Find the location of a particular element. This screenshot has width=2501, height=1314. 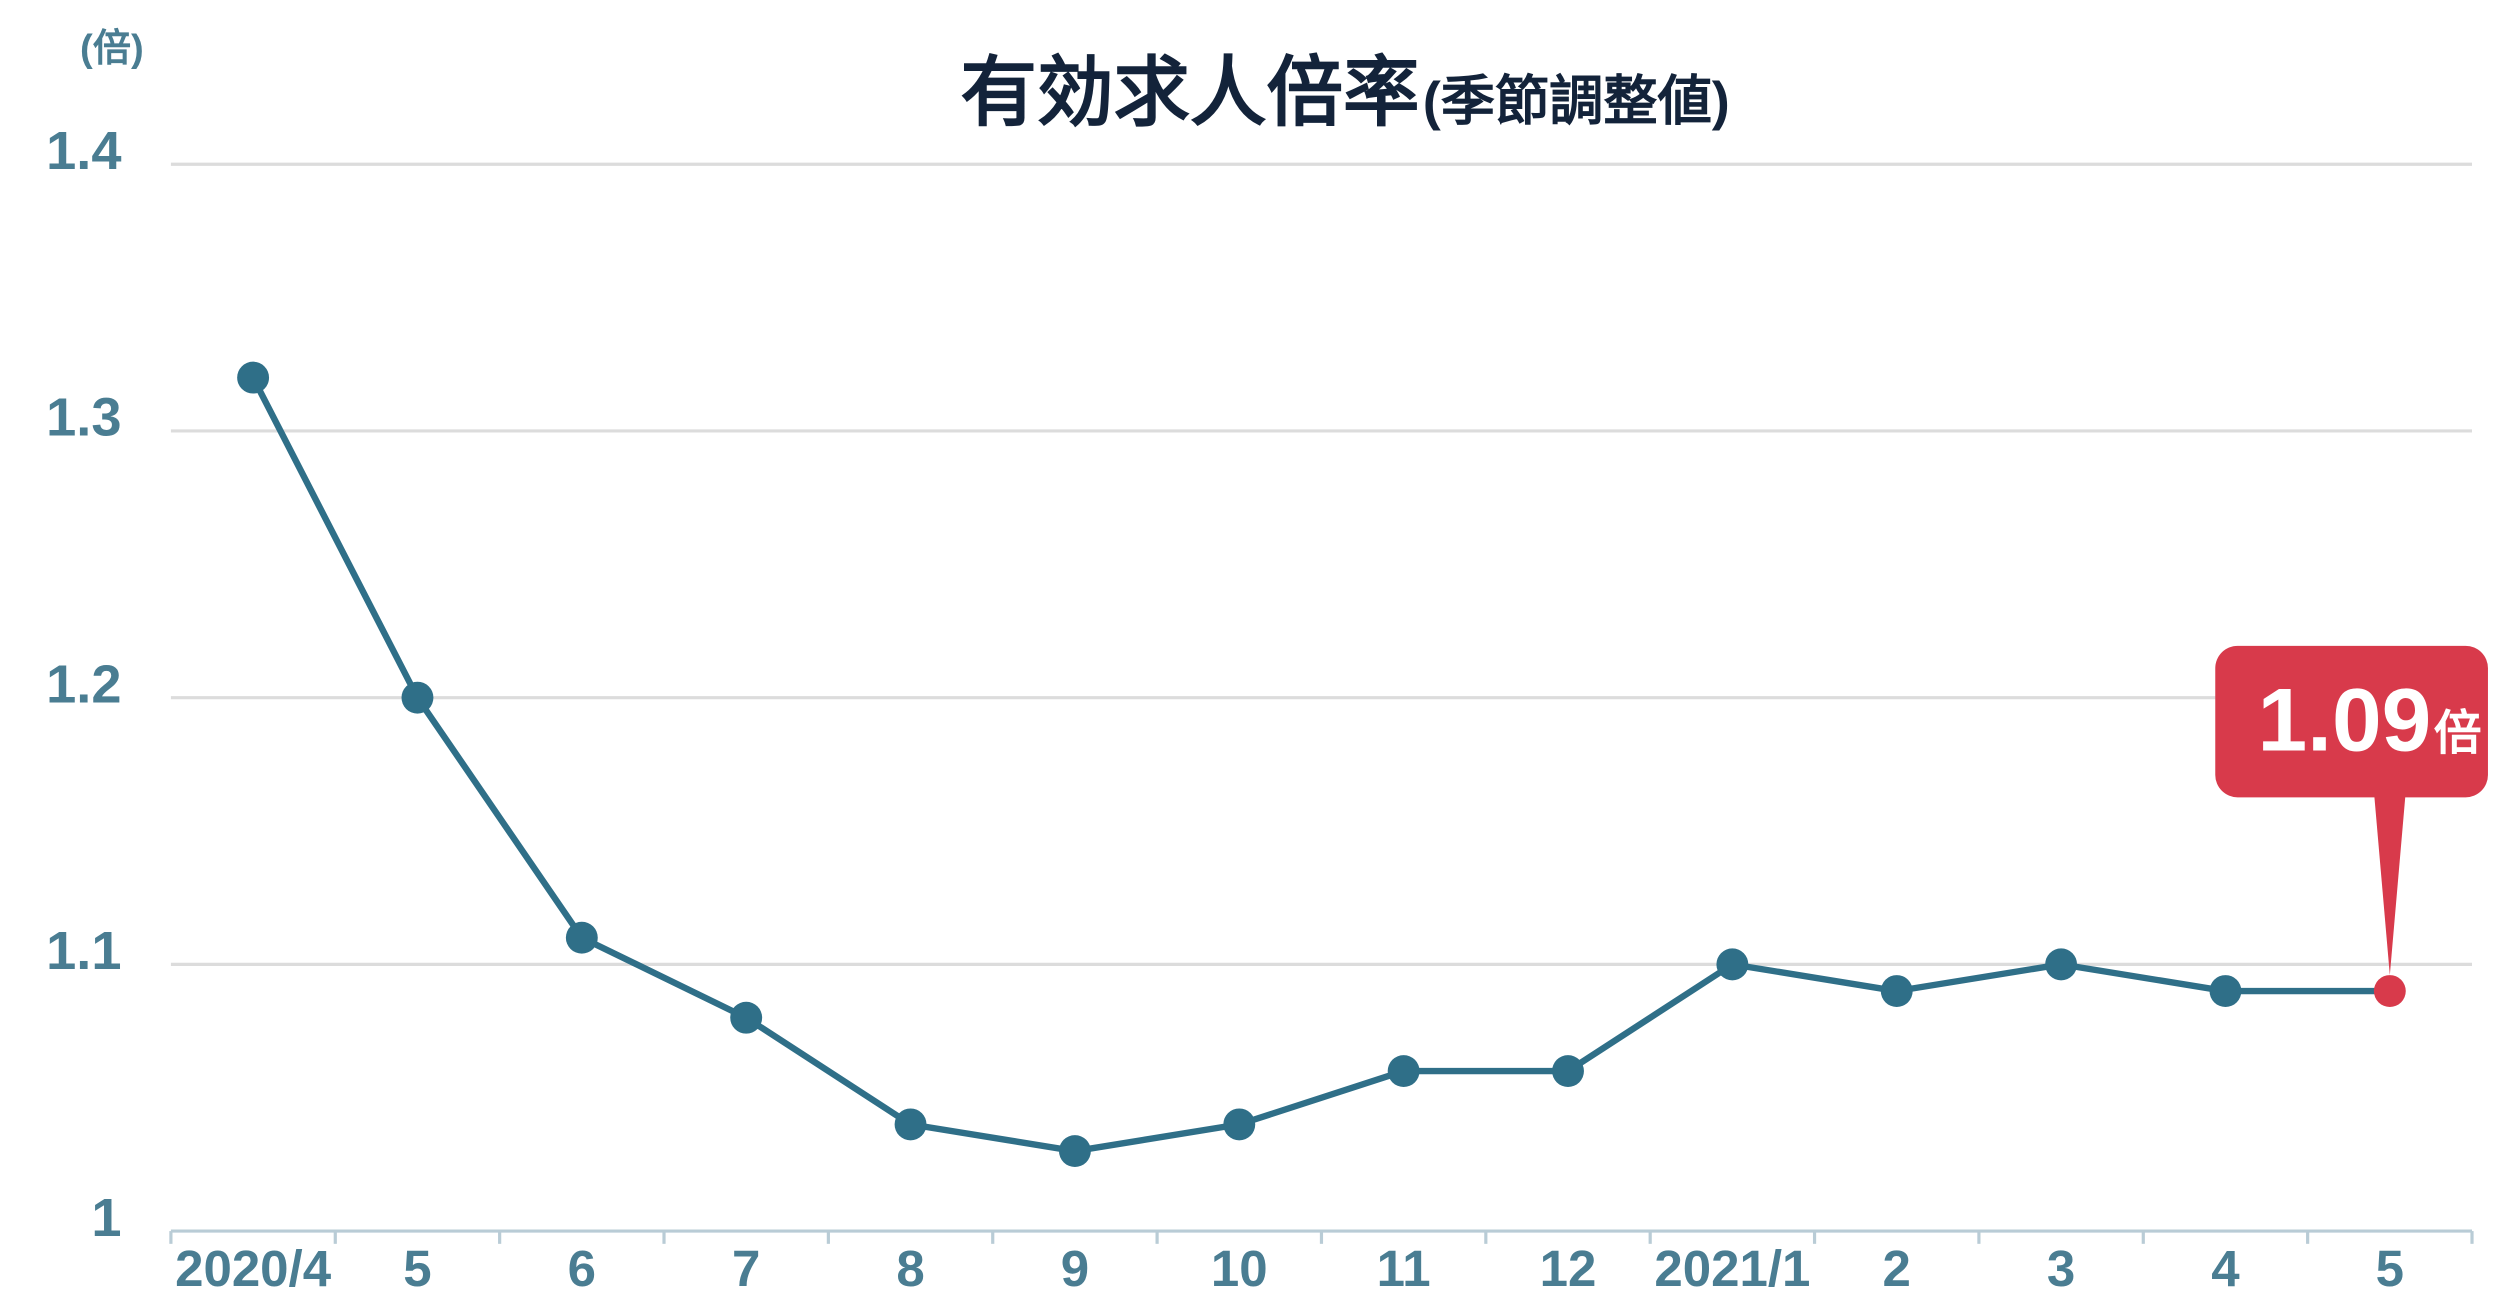

x-tick-label: 9 is located at coordinates (1075, 1268).